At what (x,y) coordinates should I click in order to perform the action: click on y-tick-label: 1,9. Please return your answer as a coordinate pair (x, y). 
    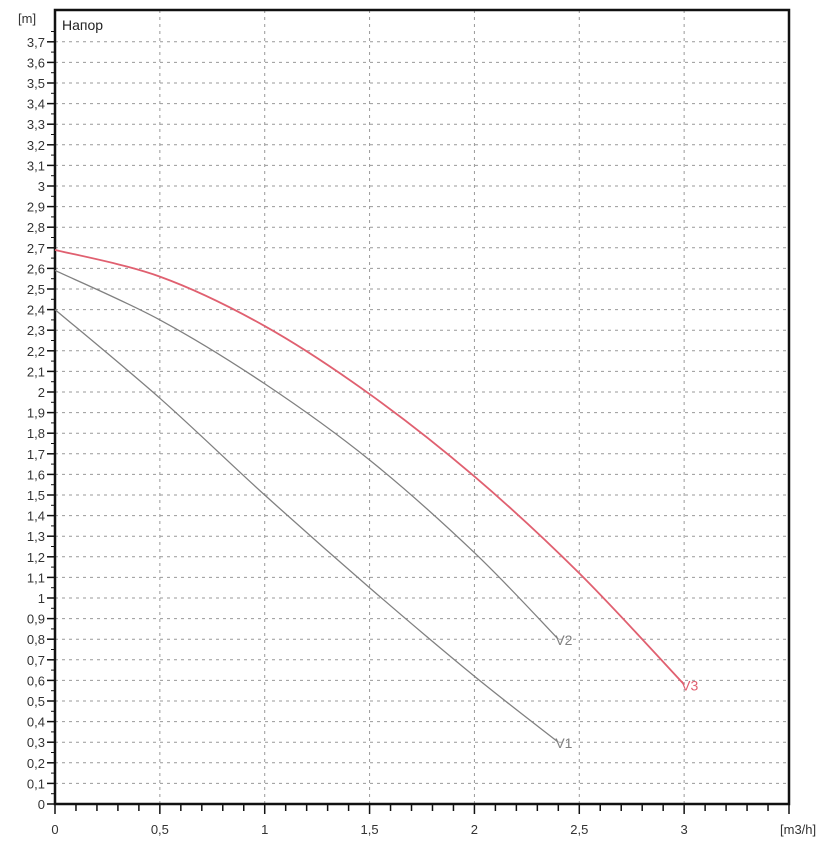
    Looking at the image, I should click on (36, 413).